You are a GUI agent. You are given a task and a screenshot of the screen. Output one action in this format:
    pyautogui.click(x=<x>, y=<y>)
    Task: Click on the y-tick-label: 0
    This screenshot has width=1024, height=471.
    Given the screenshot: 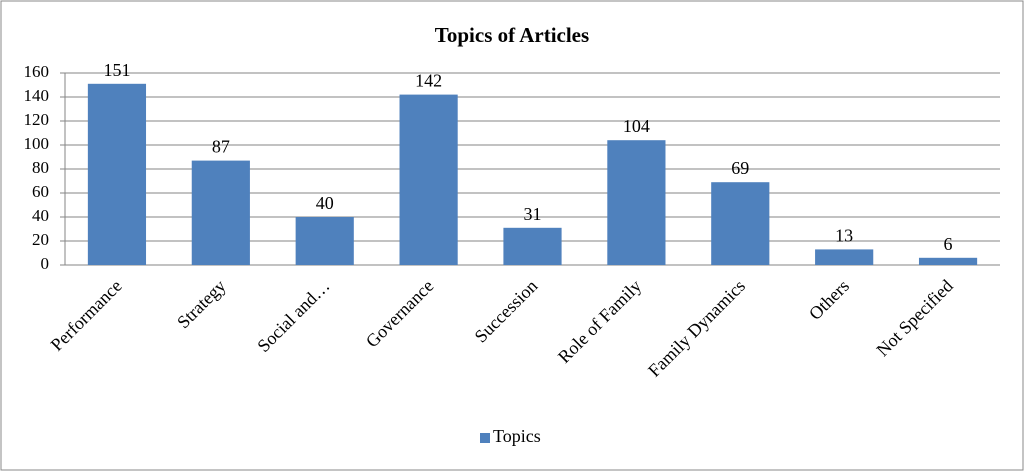 What is the action you would take?
    pyautogui.click(x=45, y=263)
    